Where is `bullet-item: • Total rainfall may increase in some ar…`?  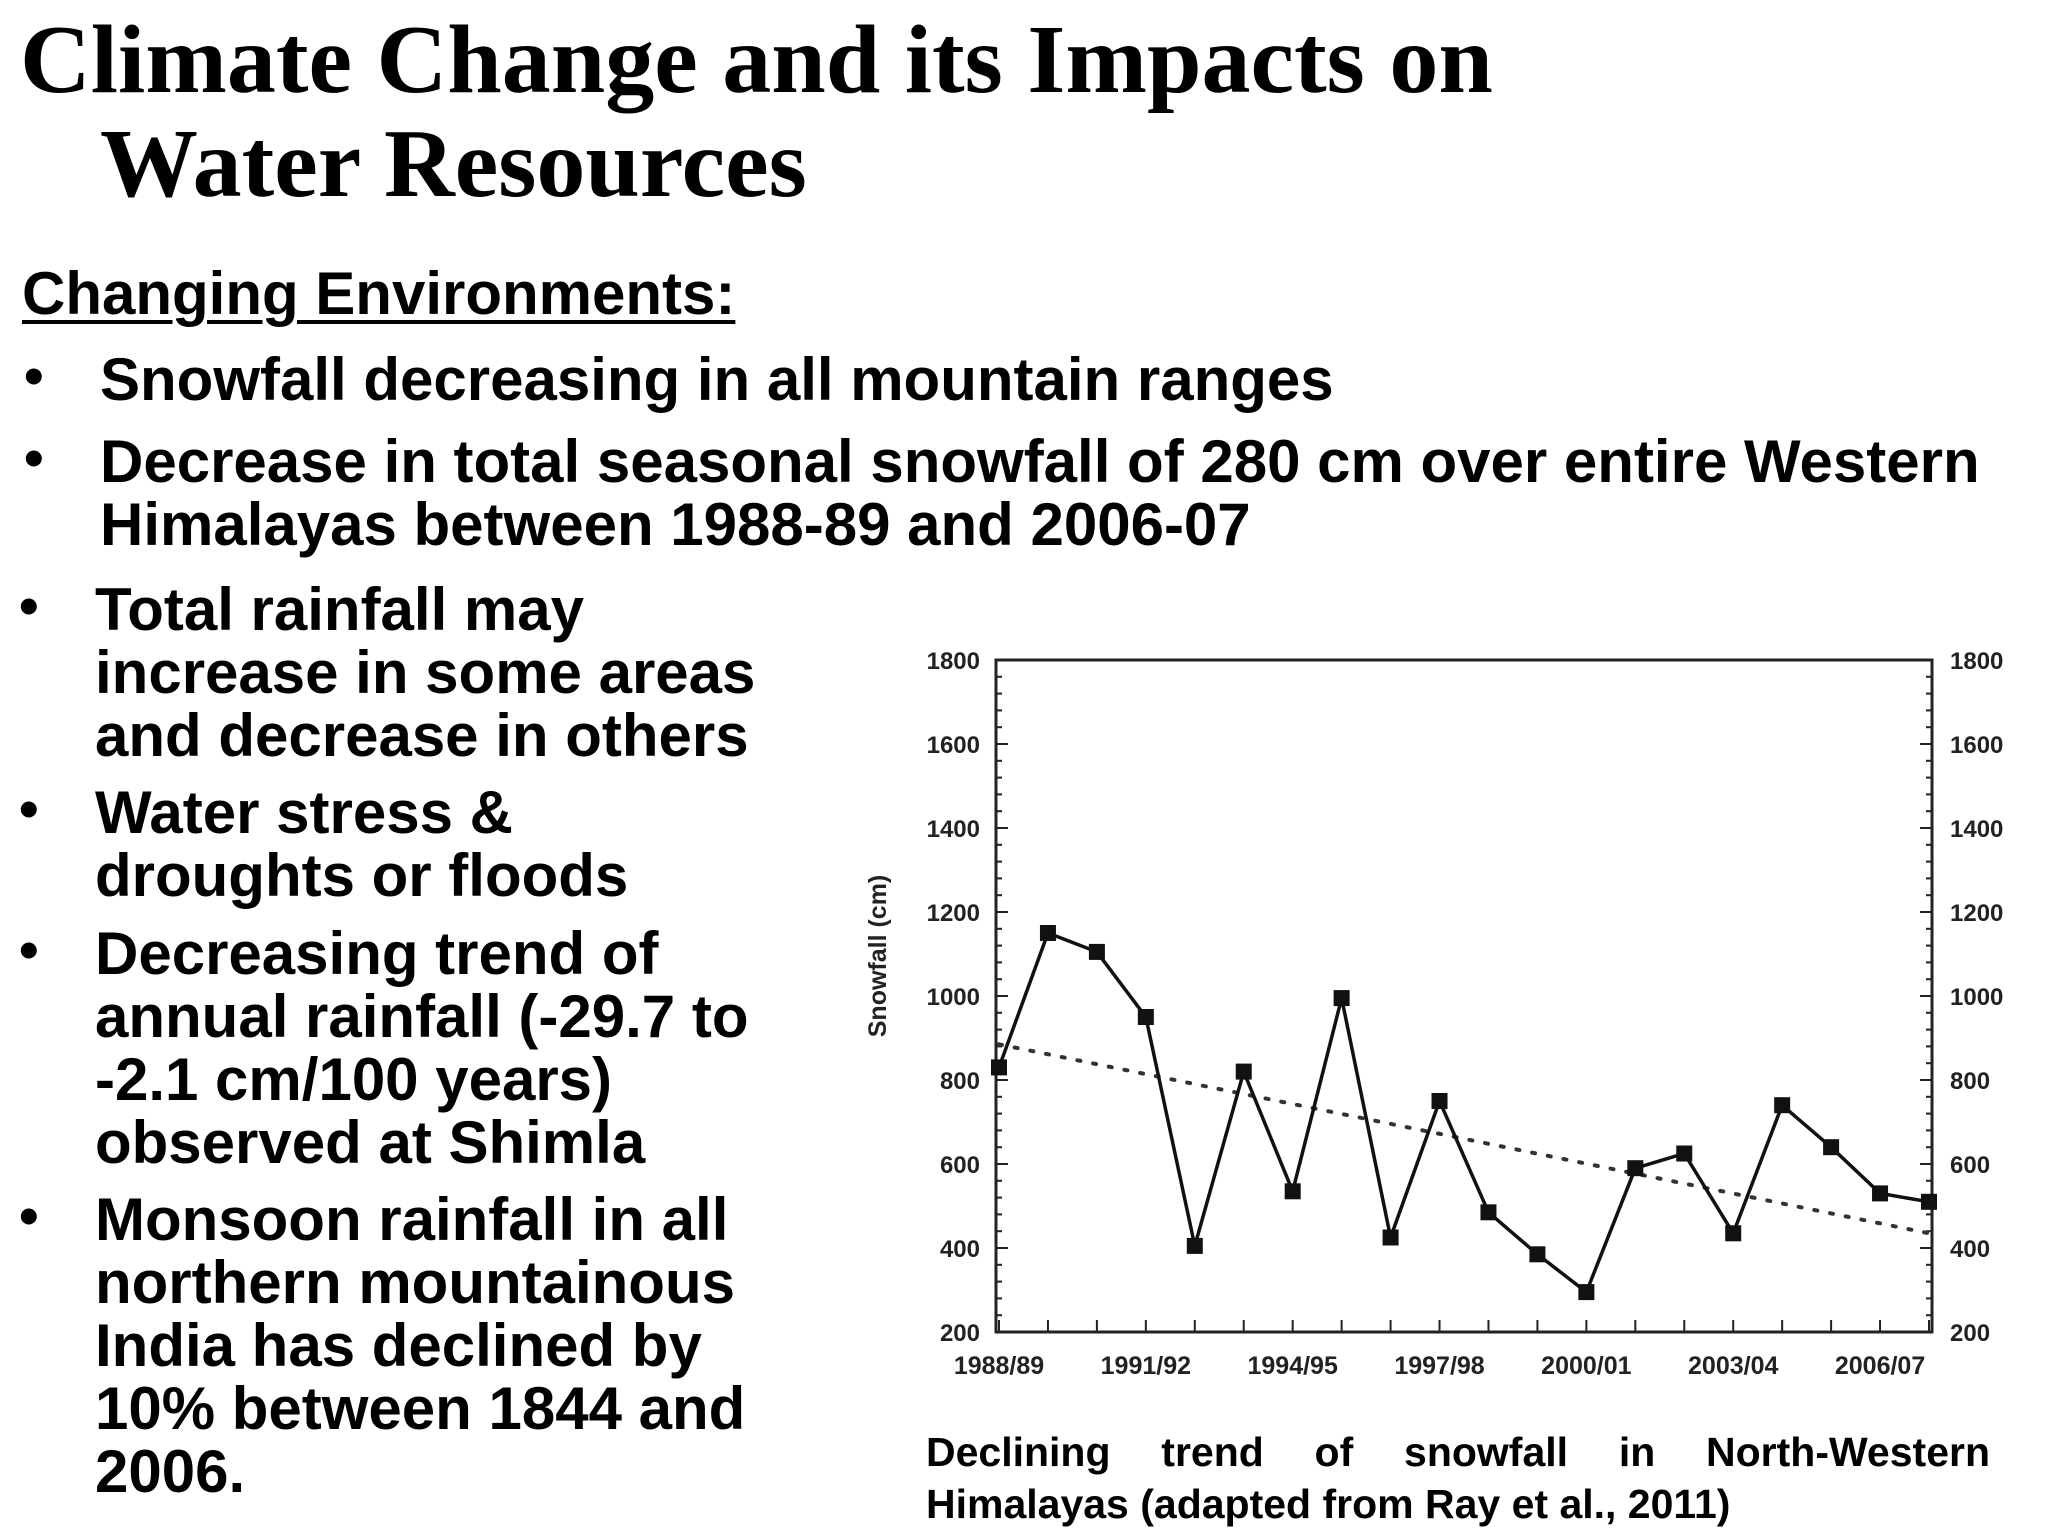
bullet-item: • Total rainfall may increase in some ar… is located at coordinates (424, 671).